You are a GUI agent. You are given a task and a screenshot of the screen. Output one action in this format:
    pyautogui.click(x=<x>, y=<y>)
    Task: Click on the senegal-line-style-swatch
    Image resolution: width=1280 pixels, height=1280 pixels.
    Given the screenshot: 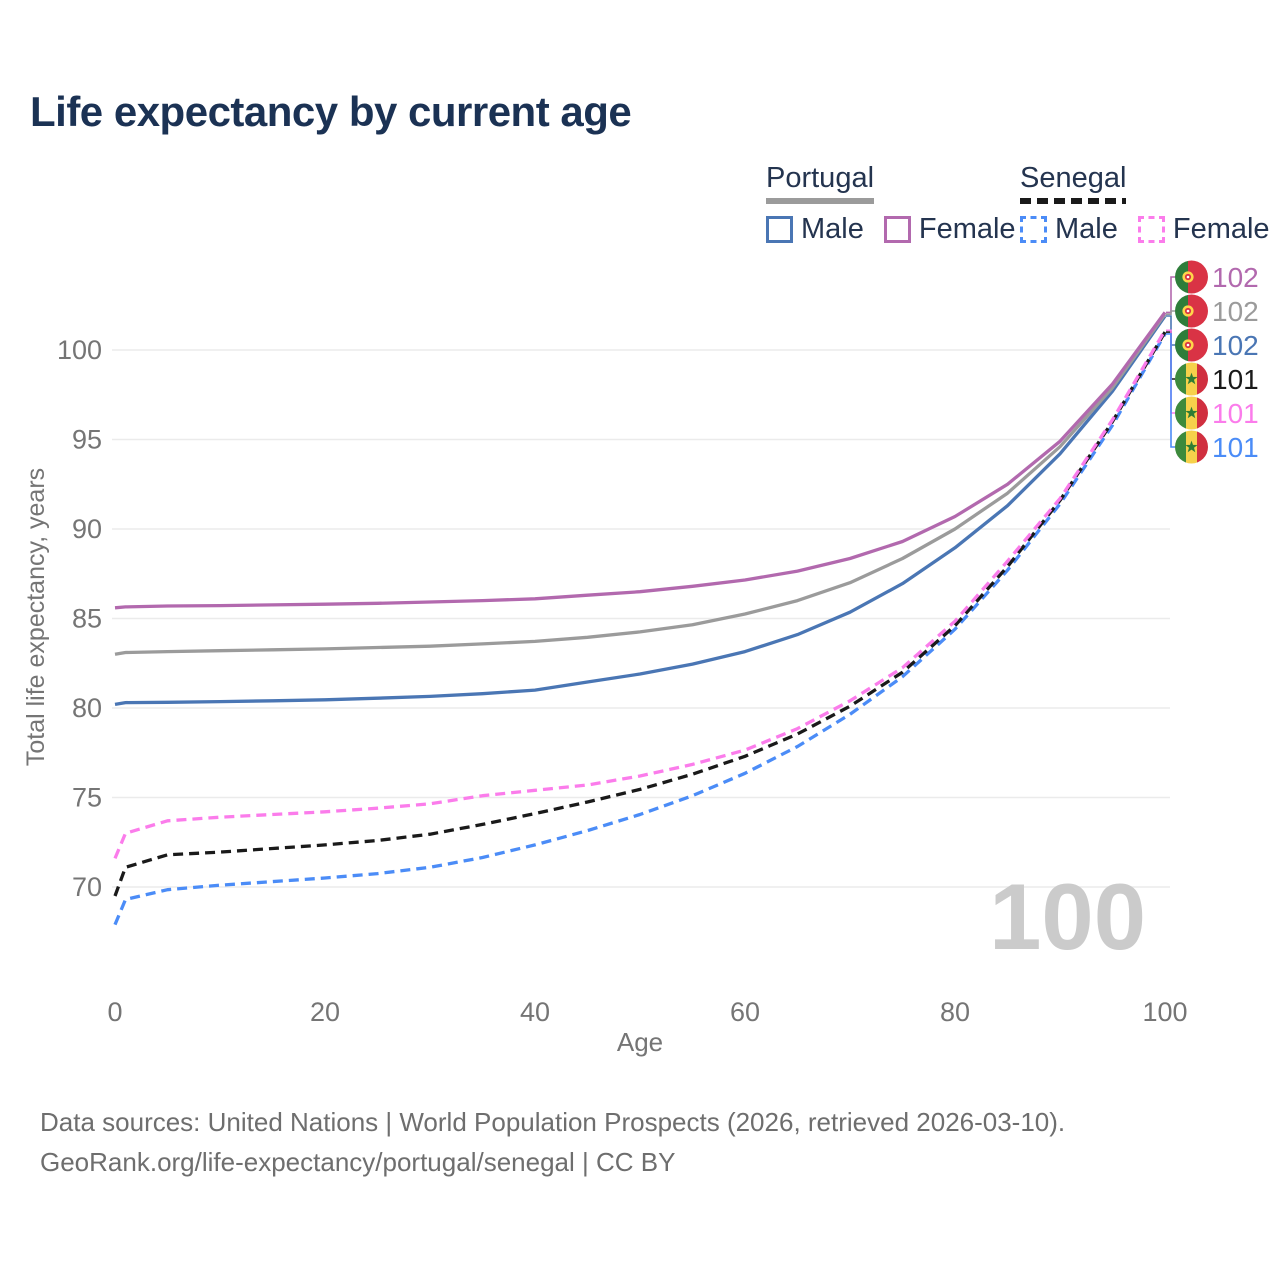 What is the action you would take?
    pyautogui.click(x=1073, y=201)
    